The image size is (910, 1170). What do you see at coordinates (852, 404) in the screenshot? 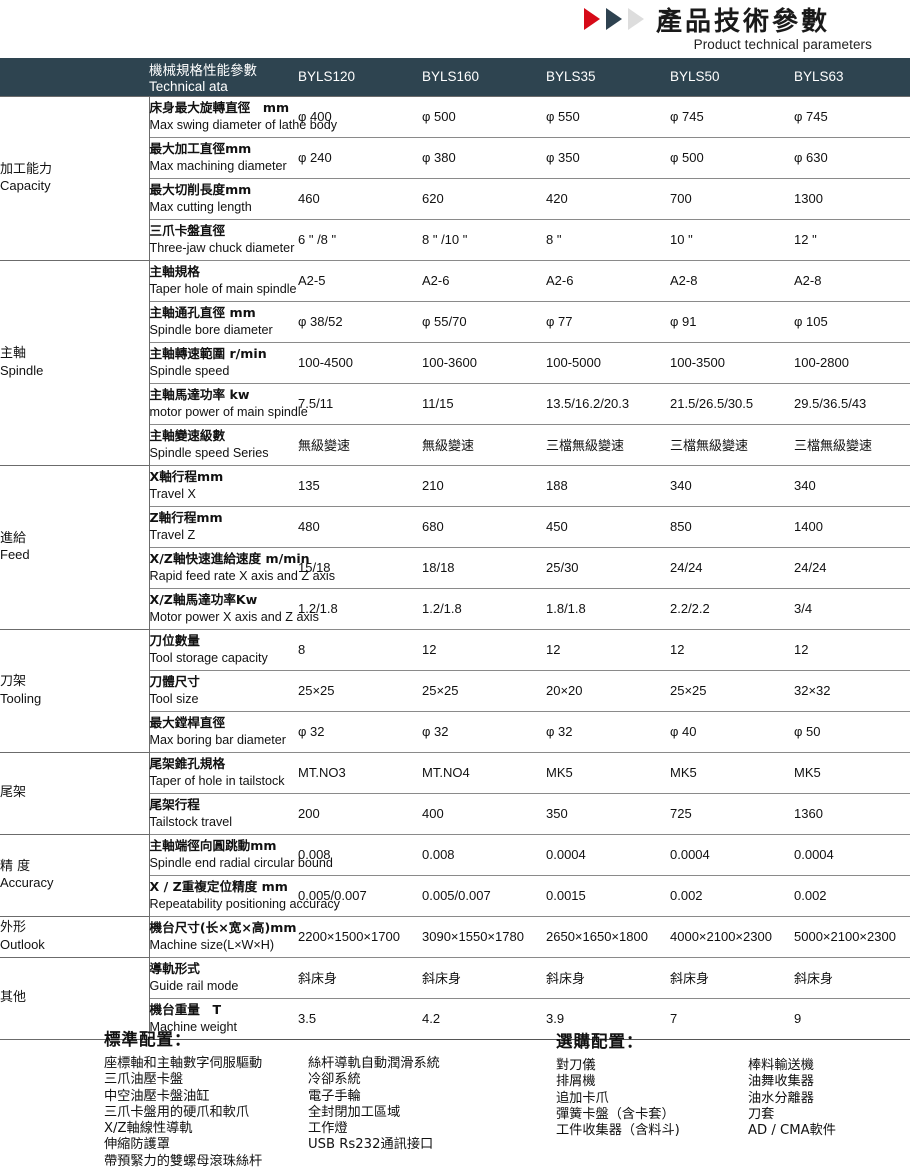
I see `value-cell-BYLS63: 29.5/36.5/43` at bounding box center [852, 404].